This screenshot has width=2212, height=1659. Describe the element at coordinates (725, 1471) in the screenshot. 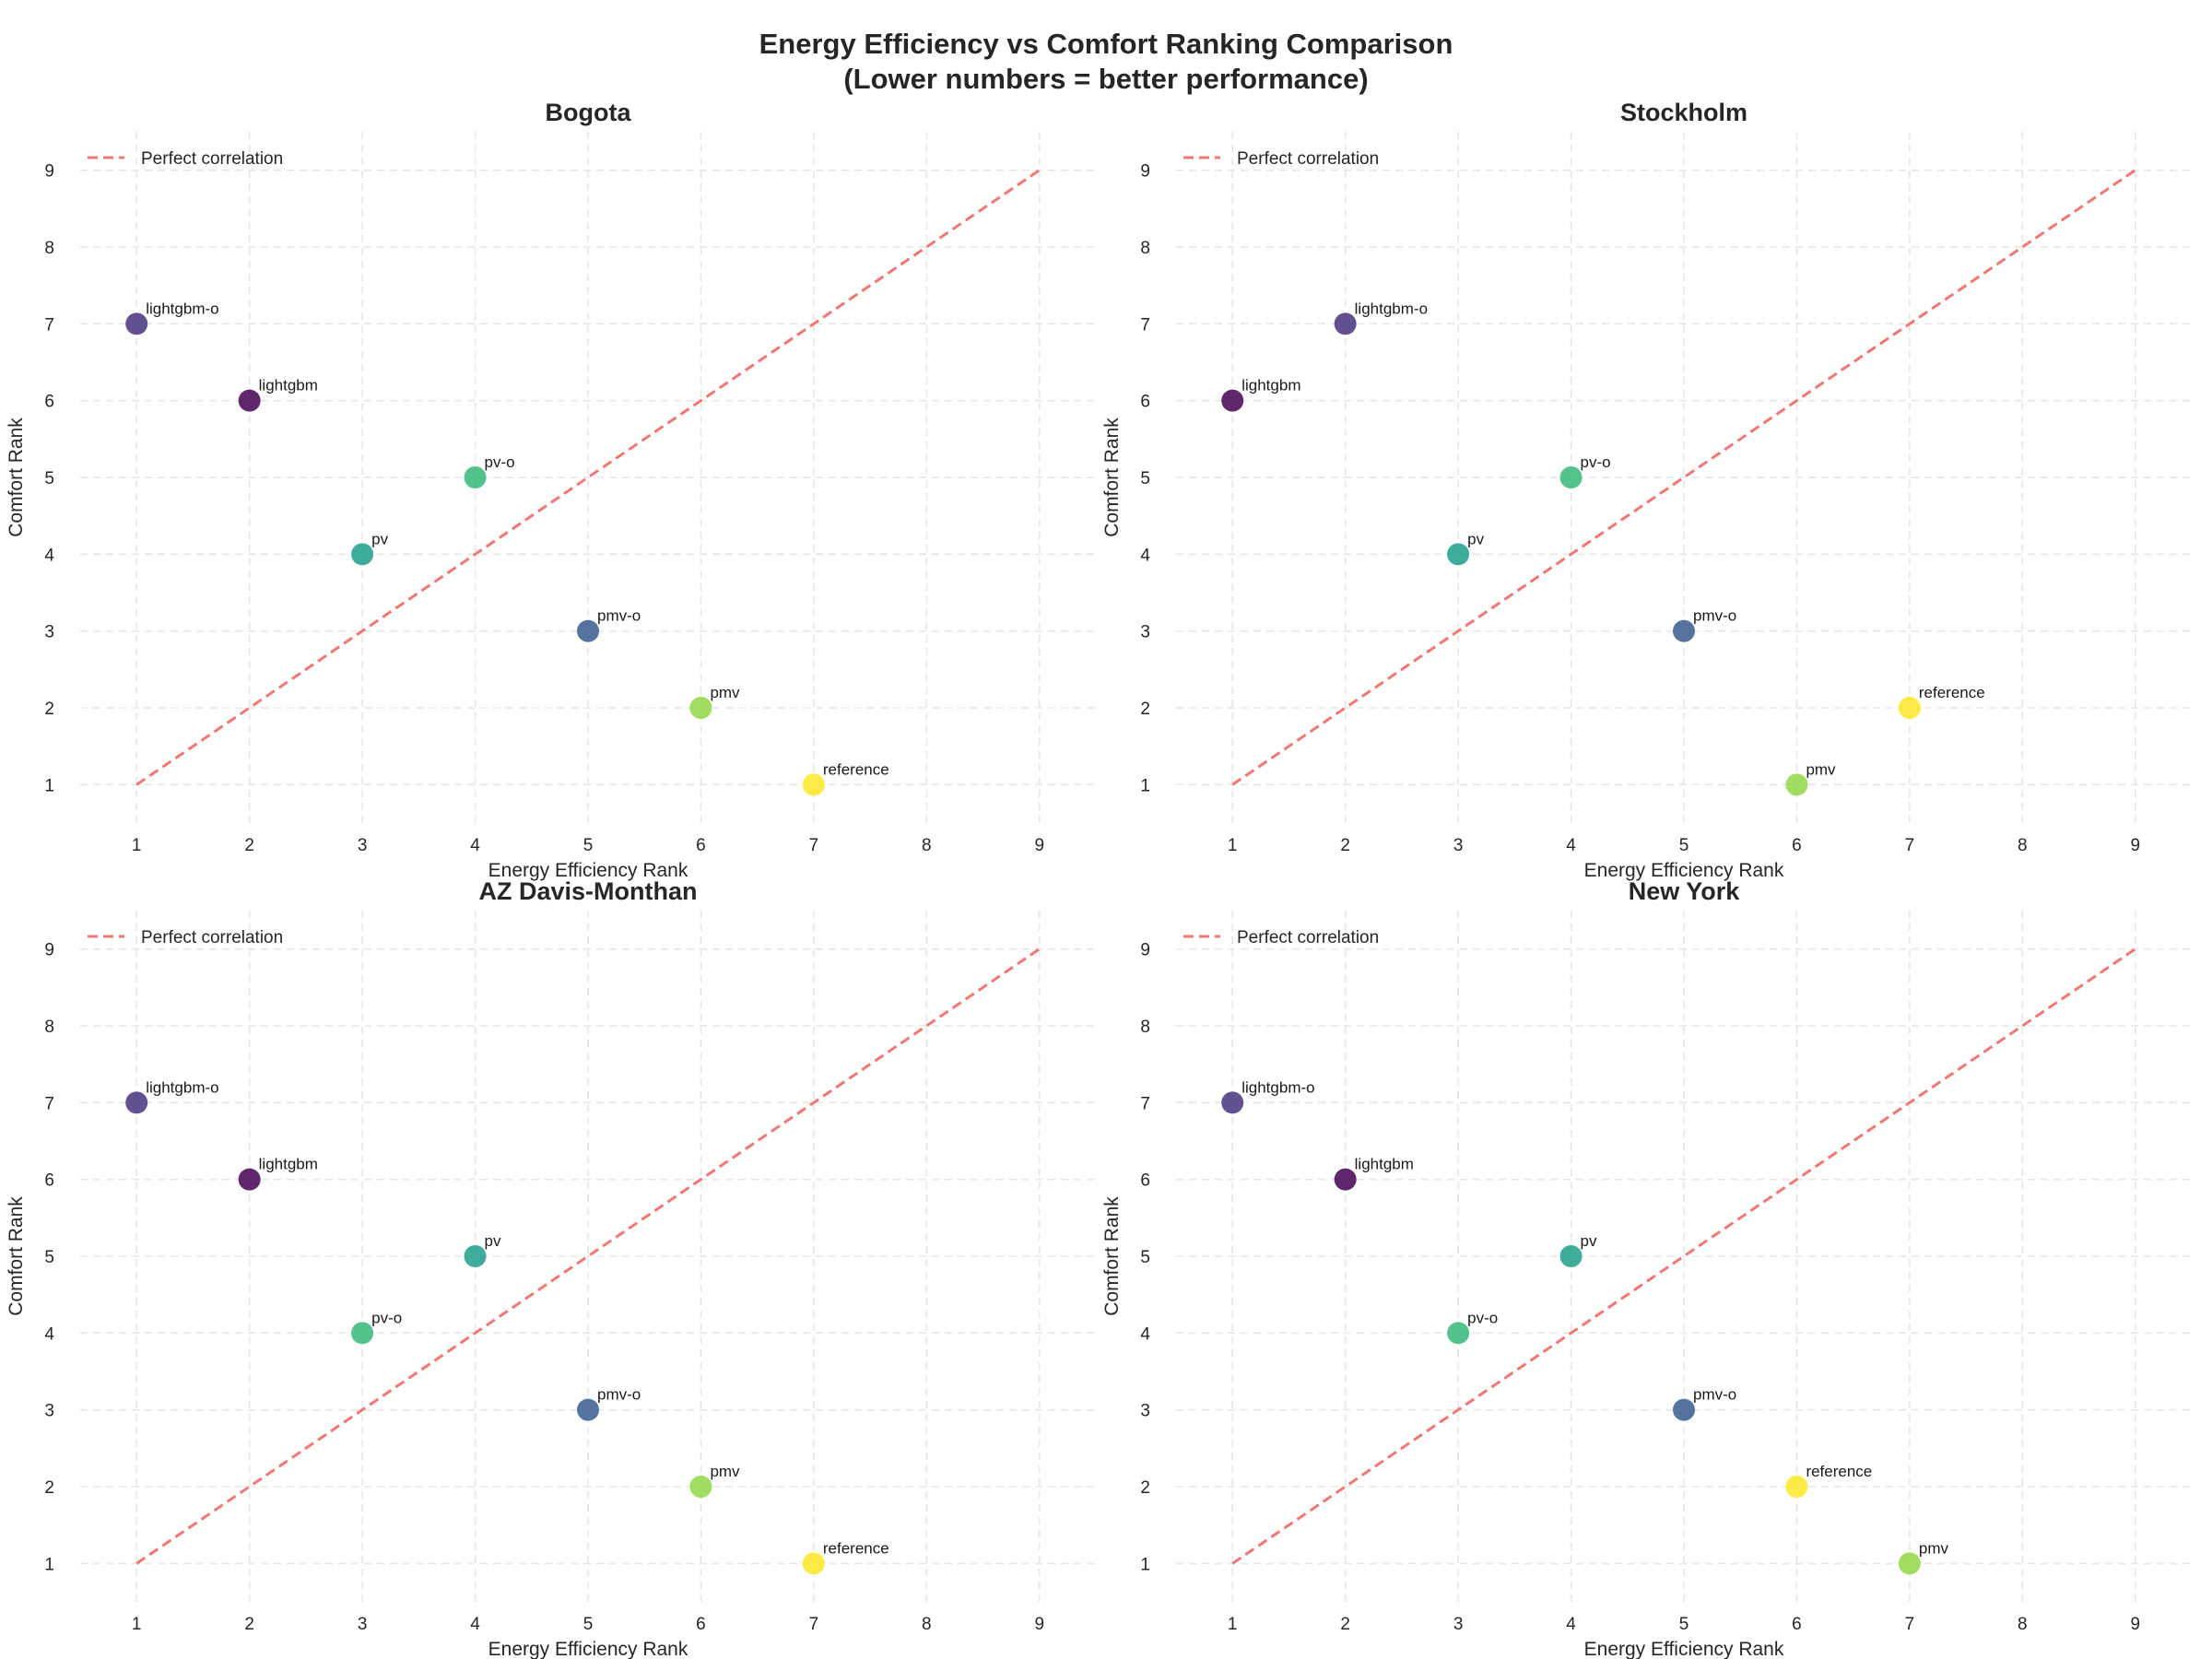

I see `point-label: pmv` at that location.